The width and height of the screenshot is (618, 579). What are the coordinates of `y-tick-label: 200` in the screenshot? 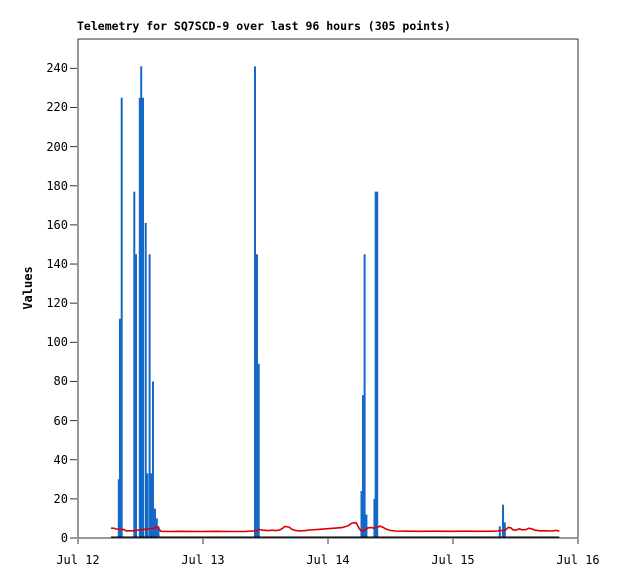 It's located at (57, 146).